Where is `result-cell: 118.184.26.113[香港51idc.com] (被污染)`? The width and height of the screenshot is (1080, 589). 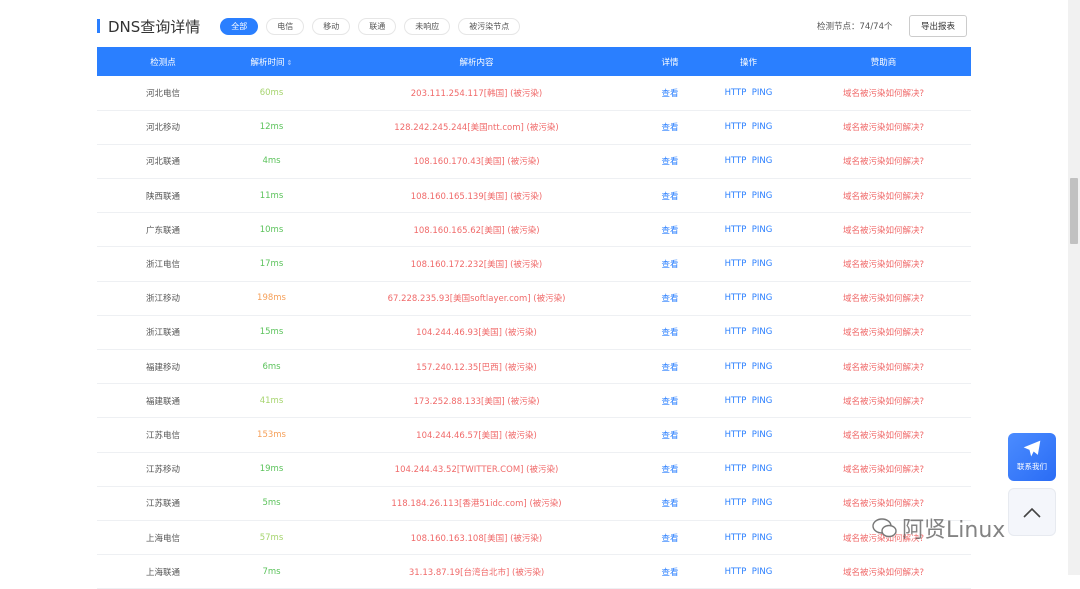
result-cell: 118.184.26.113[香港51idc.com] (被污染) is located at coordinates (476, 503).